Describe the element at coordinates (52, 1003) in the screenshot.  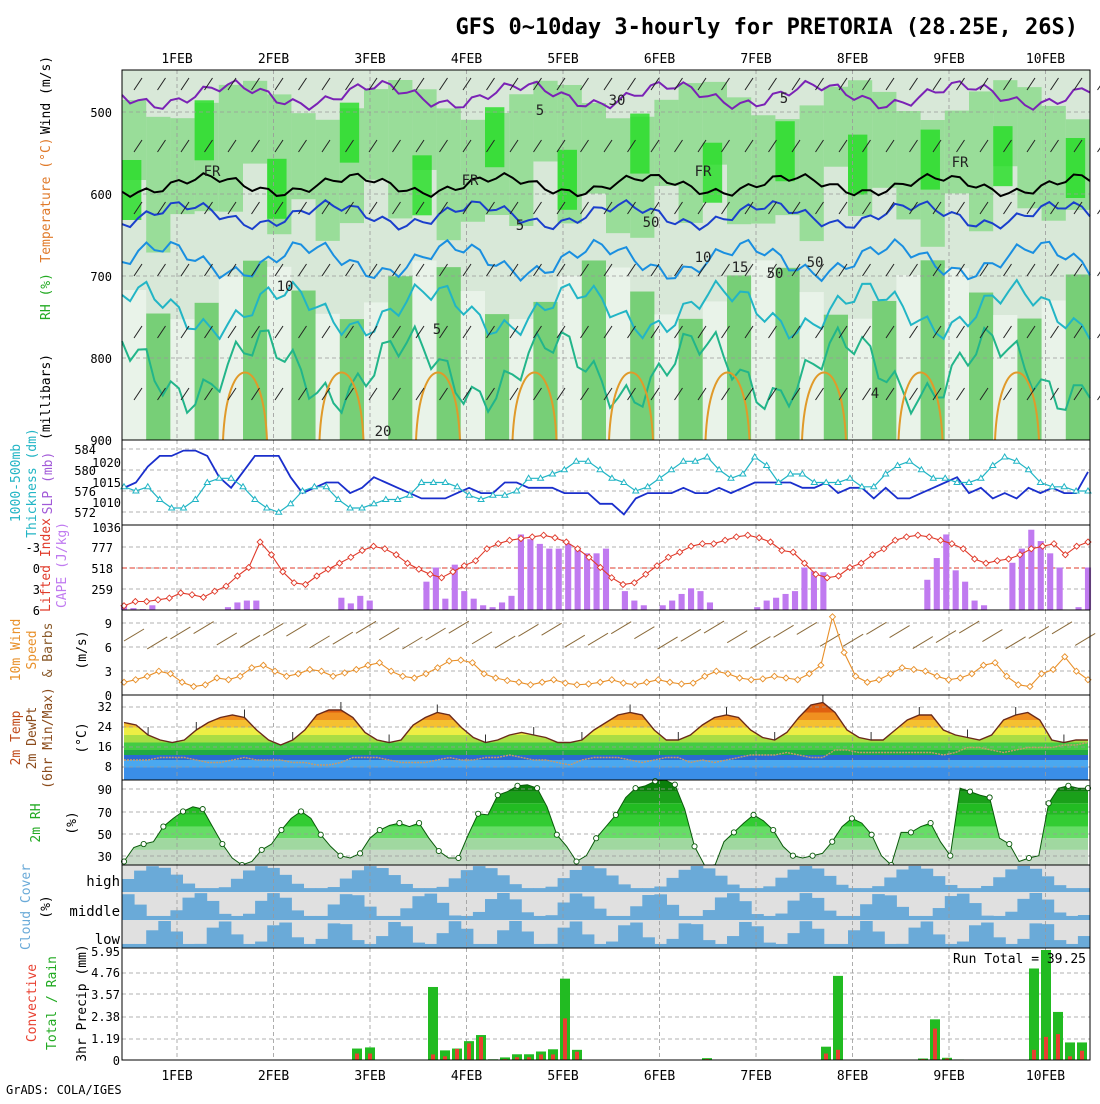
I see `precip-ylabel-b: Total / Rain` at that location.